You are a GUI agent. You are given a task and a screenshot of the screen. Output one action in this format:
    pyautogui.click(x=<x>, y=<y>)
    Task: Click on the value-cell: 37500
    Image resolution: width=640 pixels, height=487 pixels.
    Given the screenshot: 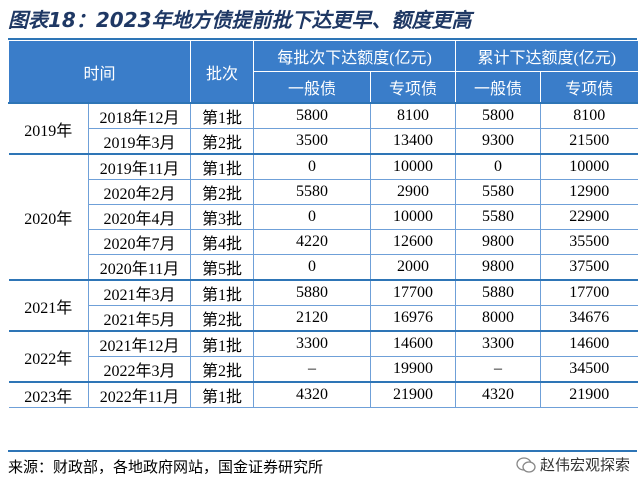 What is the action you would take?
    pyautogui.click(x=589, y=267)
    